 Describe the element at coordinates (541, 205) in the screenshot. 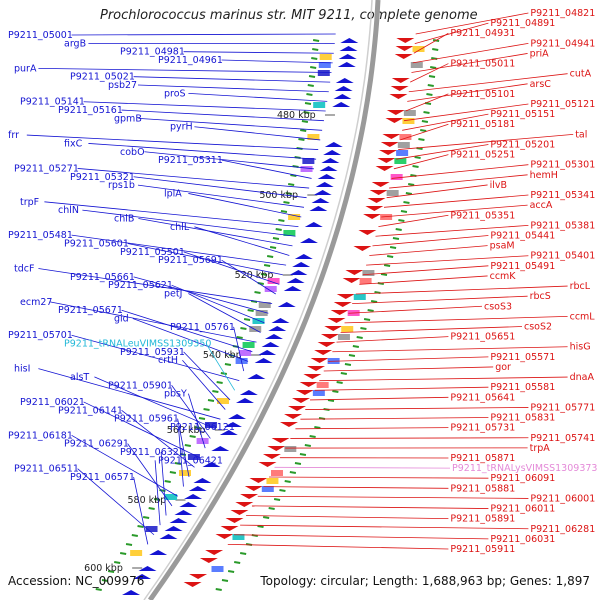

I see `reverse-gene-label: accA` at that location.